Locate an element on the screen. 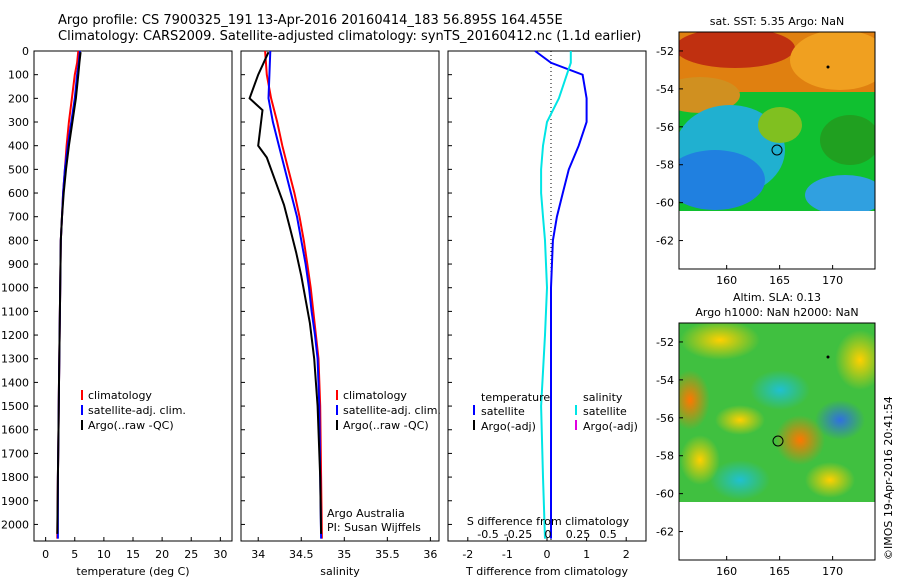 This screenshot has height=580, width=900. diff-xlabel: T difference from climatology is located at coordinates (546, 571).